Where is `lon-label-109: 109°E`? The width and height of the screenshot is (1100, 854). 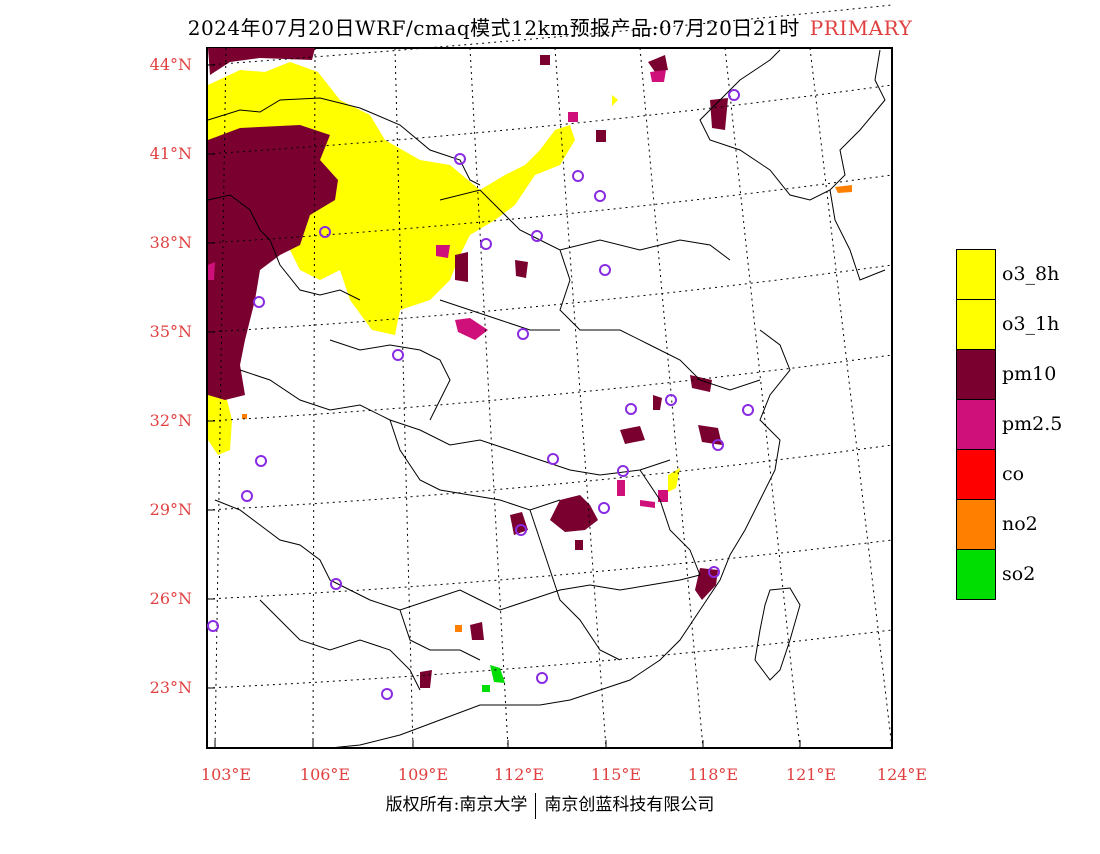 lon-label-109: 109°E is located at coordinates (423, 774).